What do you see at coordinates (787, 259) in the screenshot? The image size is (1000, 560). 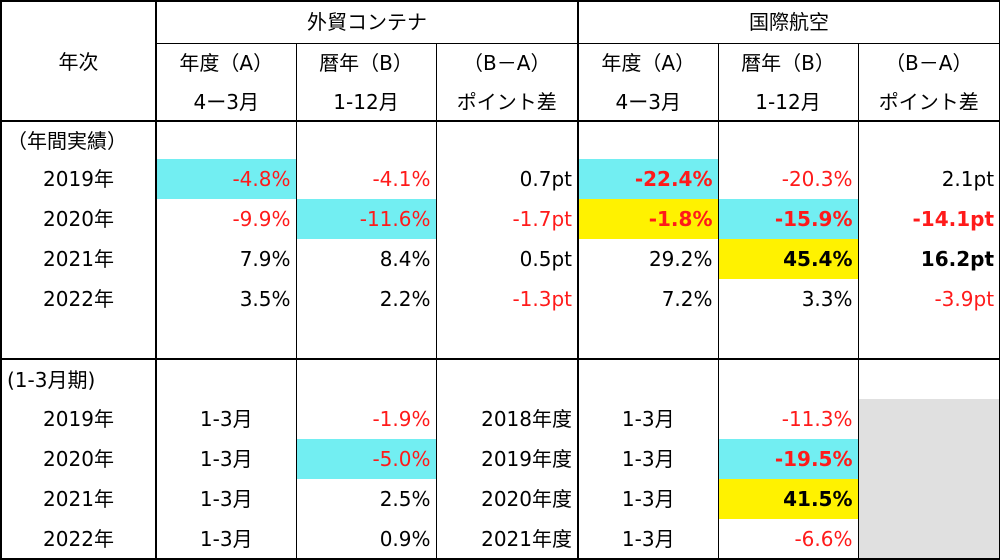 I see `cell-value: 45.4%` at bounding box center [787, 259].